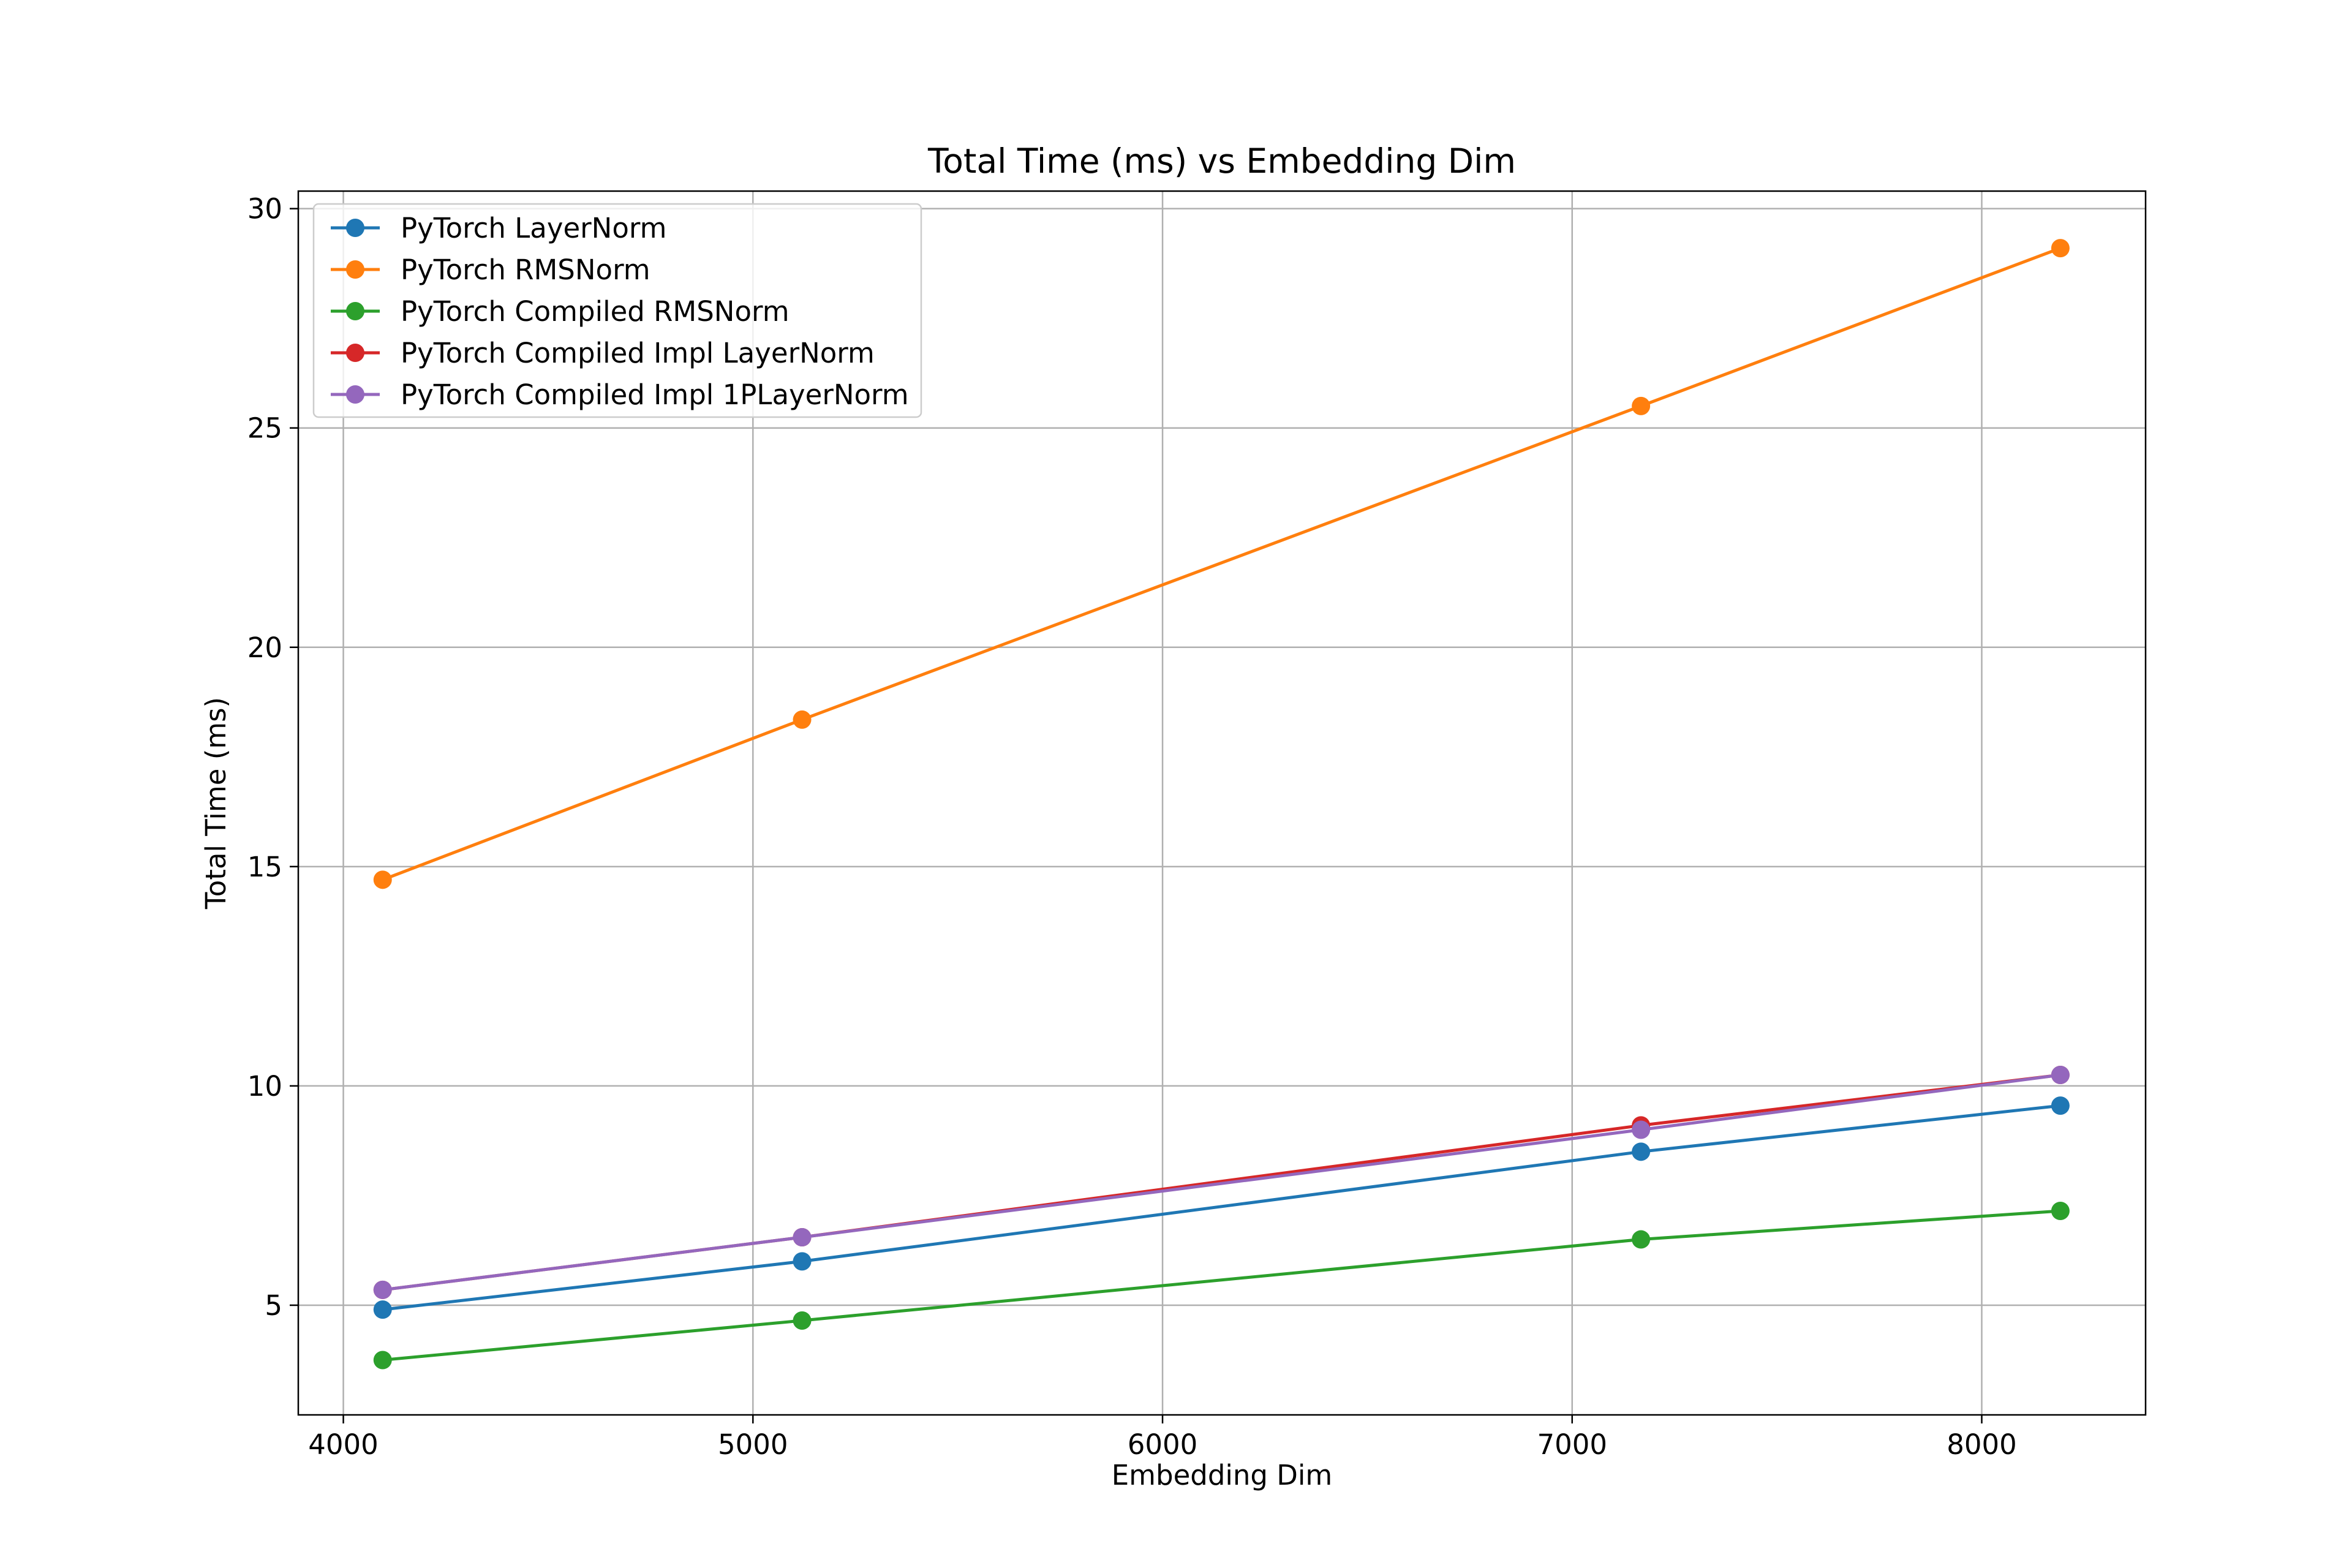 This screenshot has width=2352, height=1568. Describe the element at coordinates (533, 228) in the screenshot. I see `legend-label-1: PyTorch LayerNorm` at that location.